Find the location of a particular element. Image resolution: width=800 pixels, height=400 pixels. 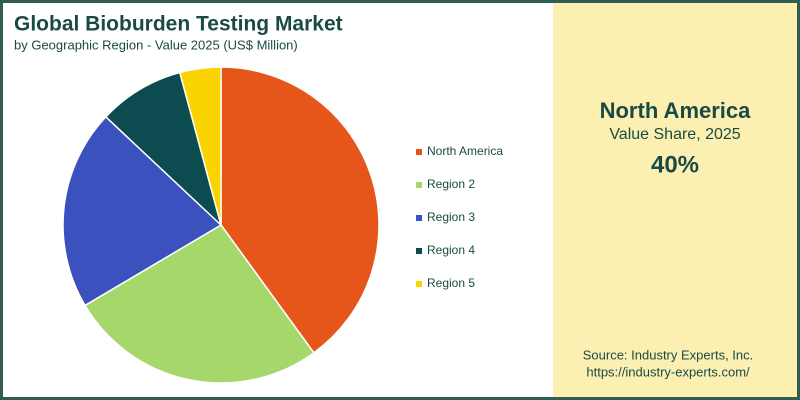

source: Source: Industry Experts, Inc. is located at coordinates (668, 354).